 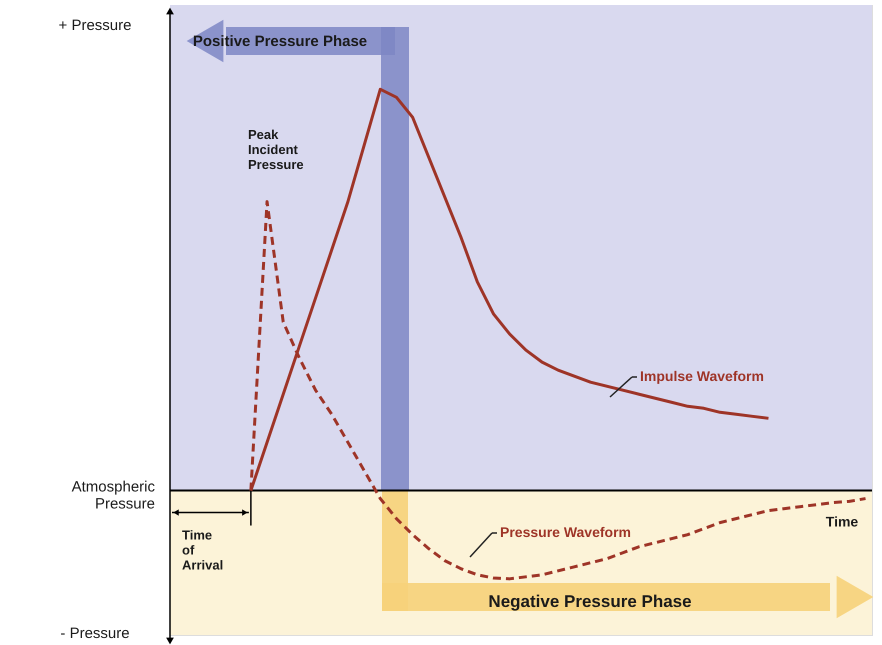 I want to click on text: Positive Pressure Phase, so click(x=280, y=41).